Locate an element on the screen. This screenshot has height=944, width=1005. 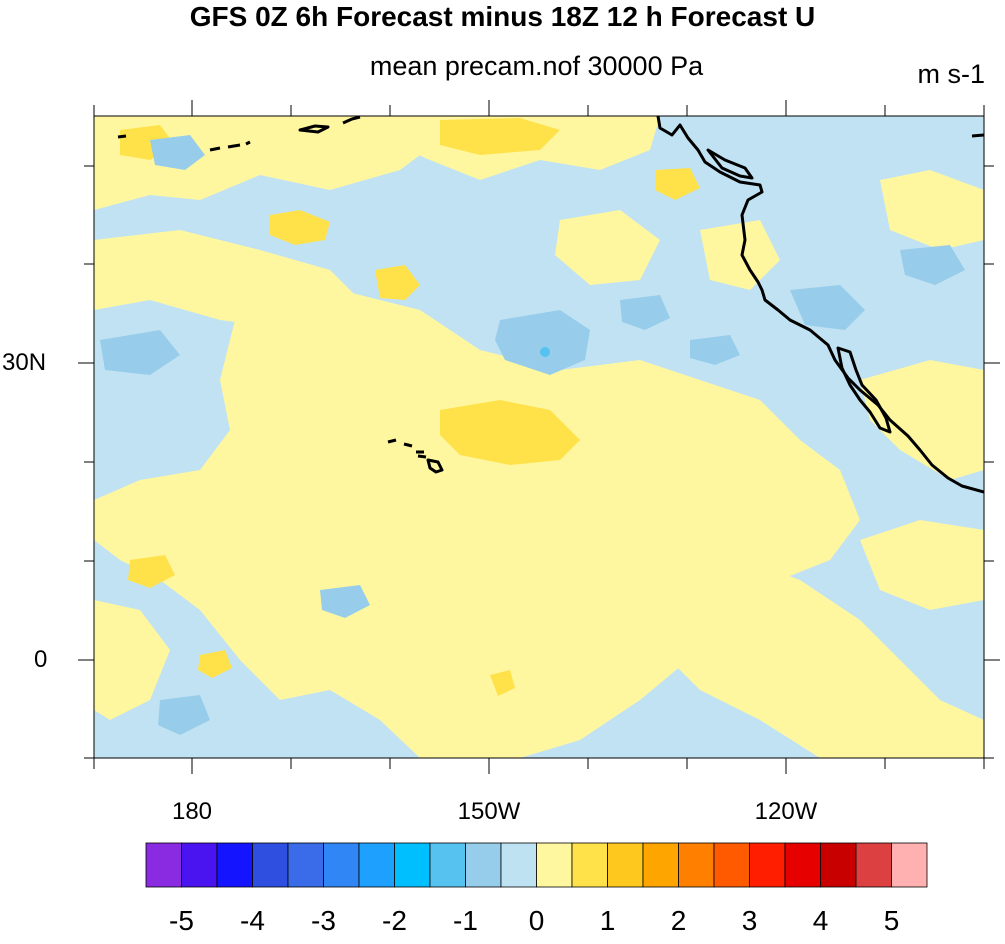
big-island-hawaii is located at coordinates (435, 466).